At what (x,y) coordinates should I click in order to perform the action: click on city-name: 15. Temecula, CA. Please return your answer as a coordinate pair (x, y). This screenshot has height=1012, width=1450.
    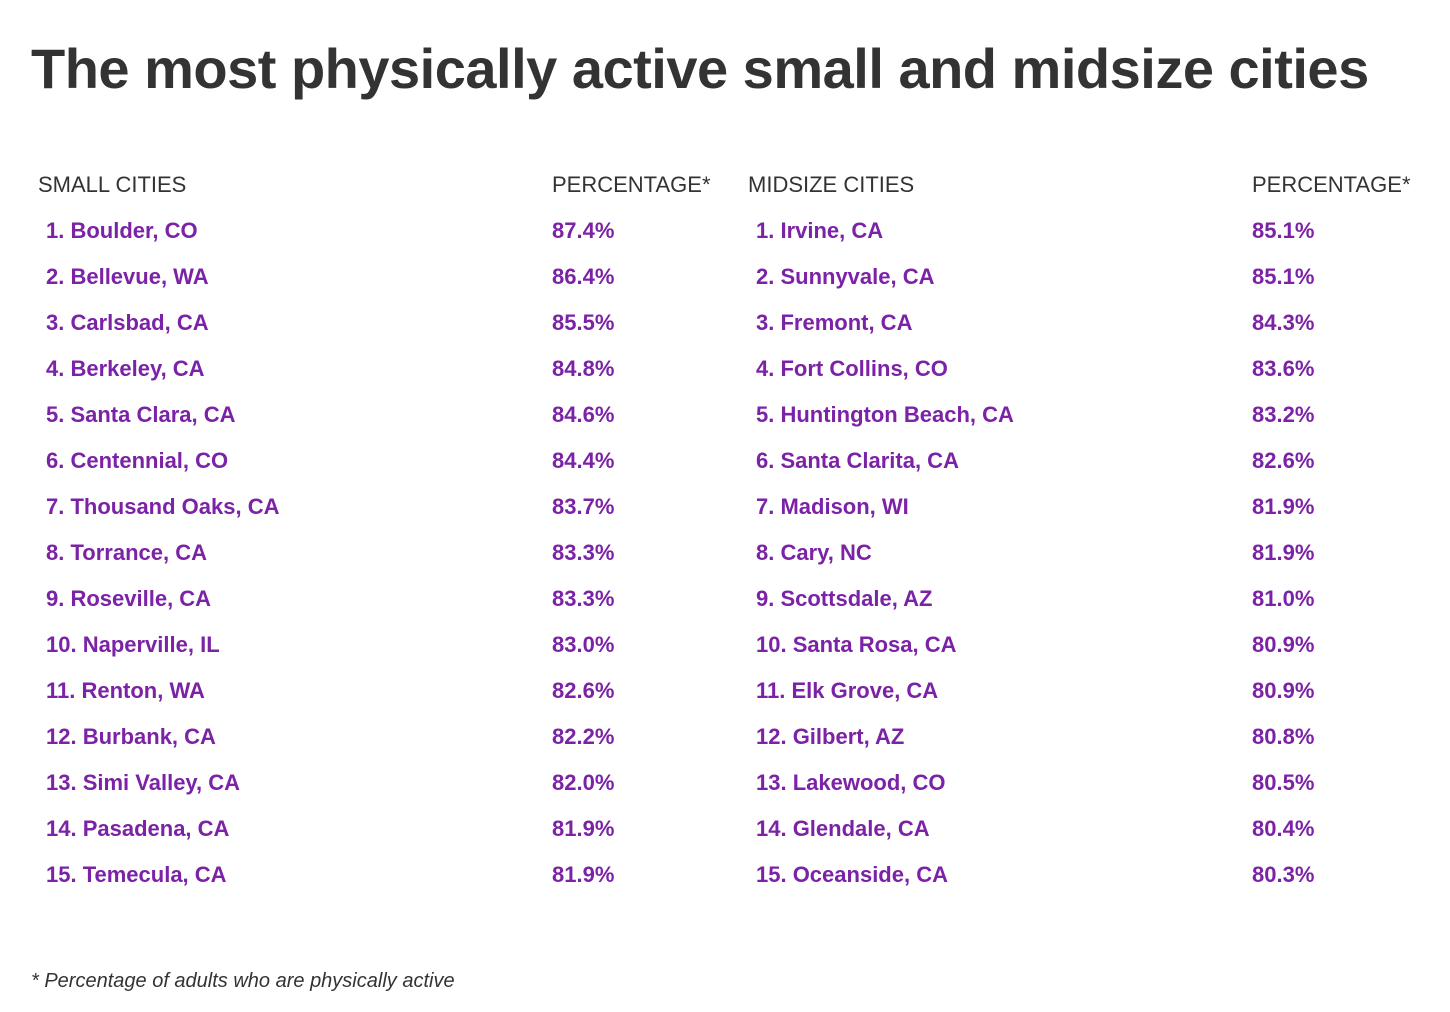
    Looking at the image, I should click on (136, 874).